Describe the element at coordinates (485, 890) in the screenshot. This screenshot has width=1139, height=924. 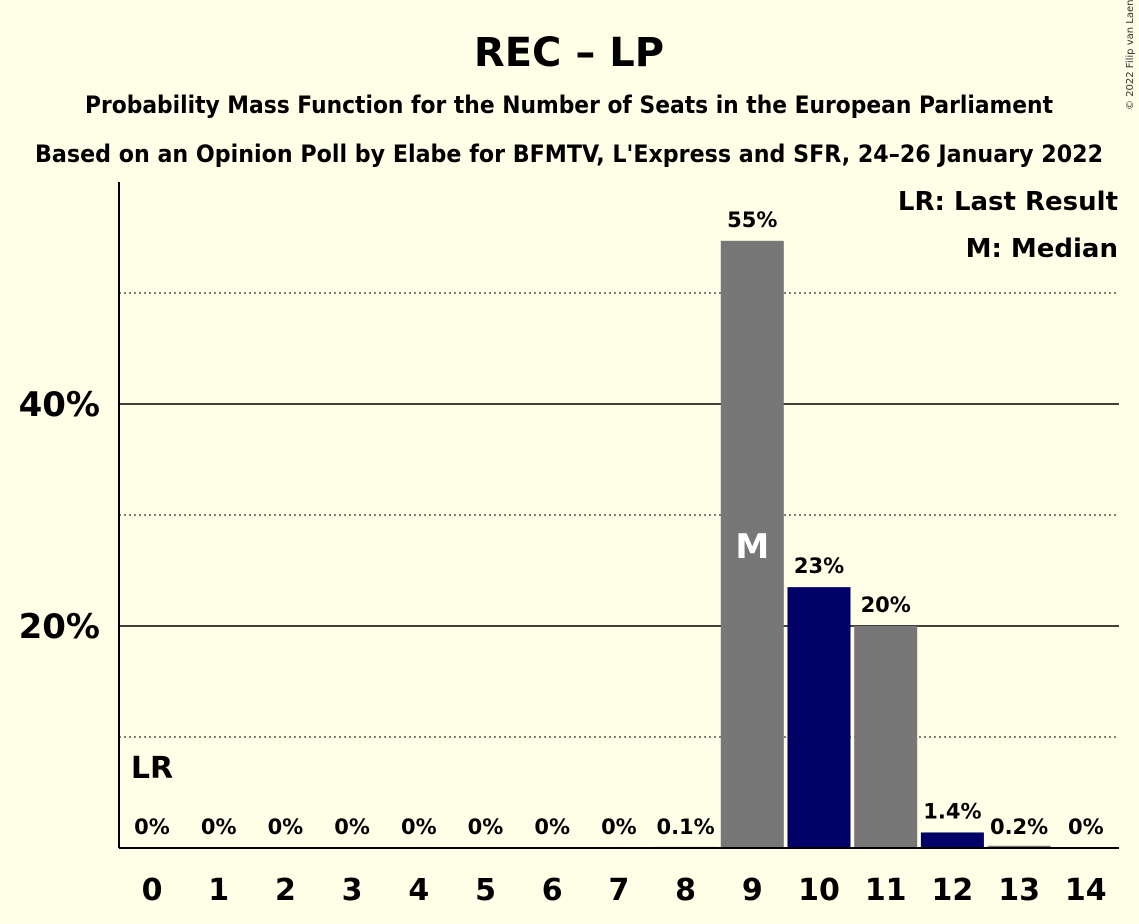
I see `x-tick-label: 5` at that location.